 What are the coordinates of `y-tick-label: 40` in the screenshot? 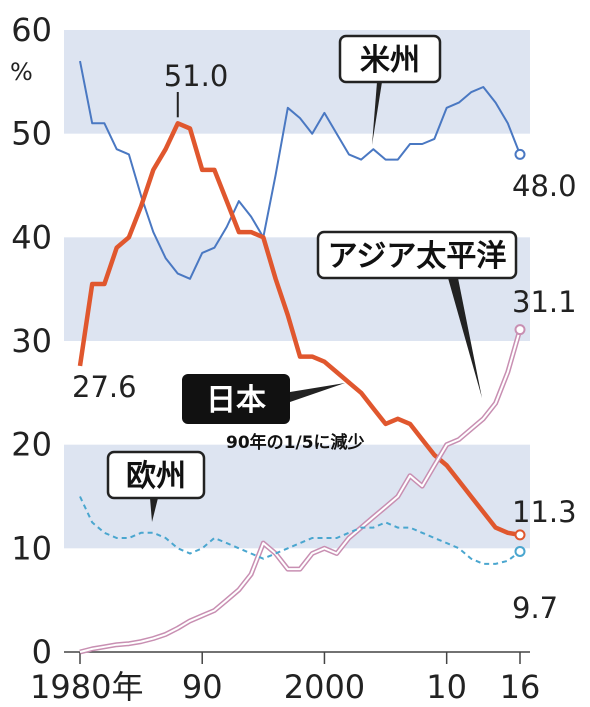 It's located at (31, 237).